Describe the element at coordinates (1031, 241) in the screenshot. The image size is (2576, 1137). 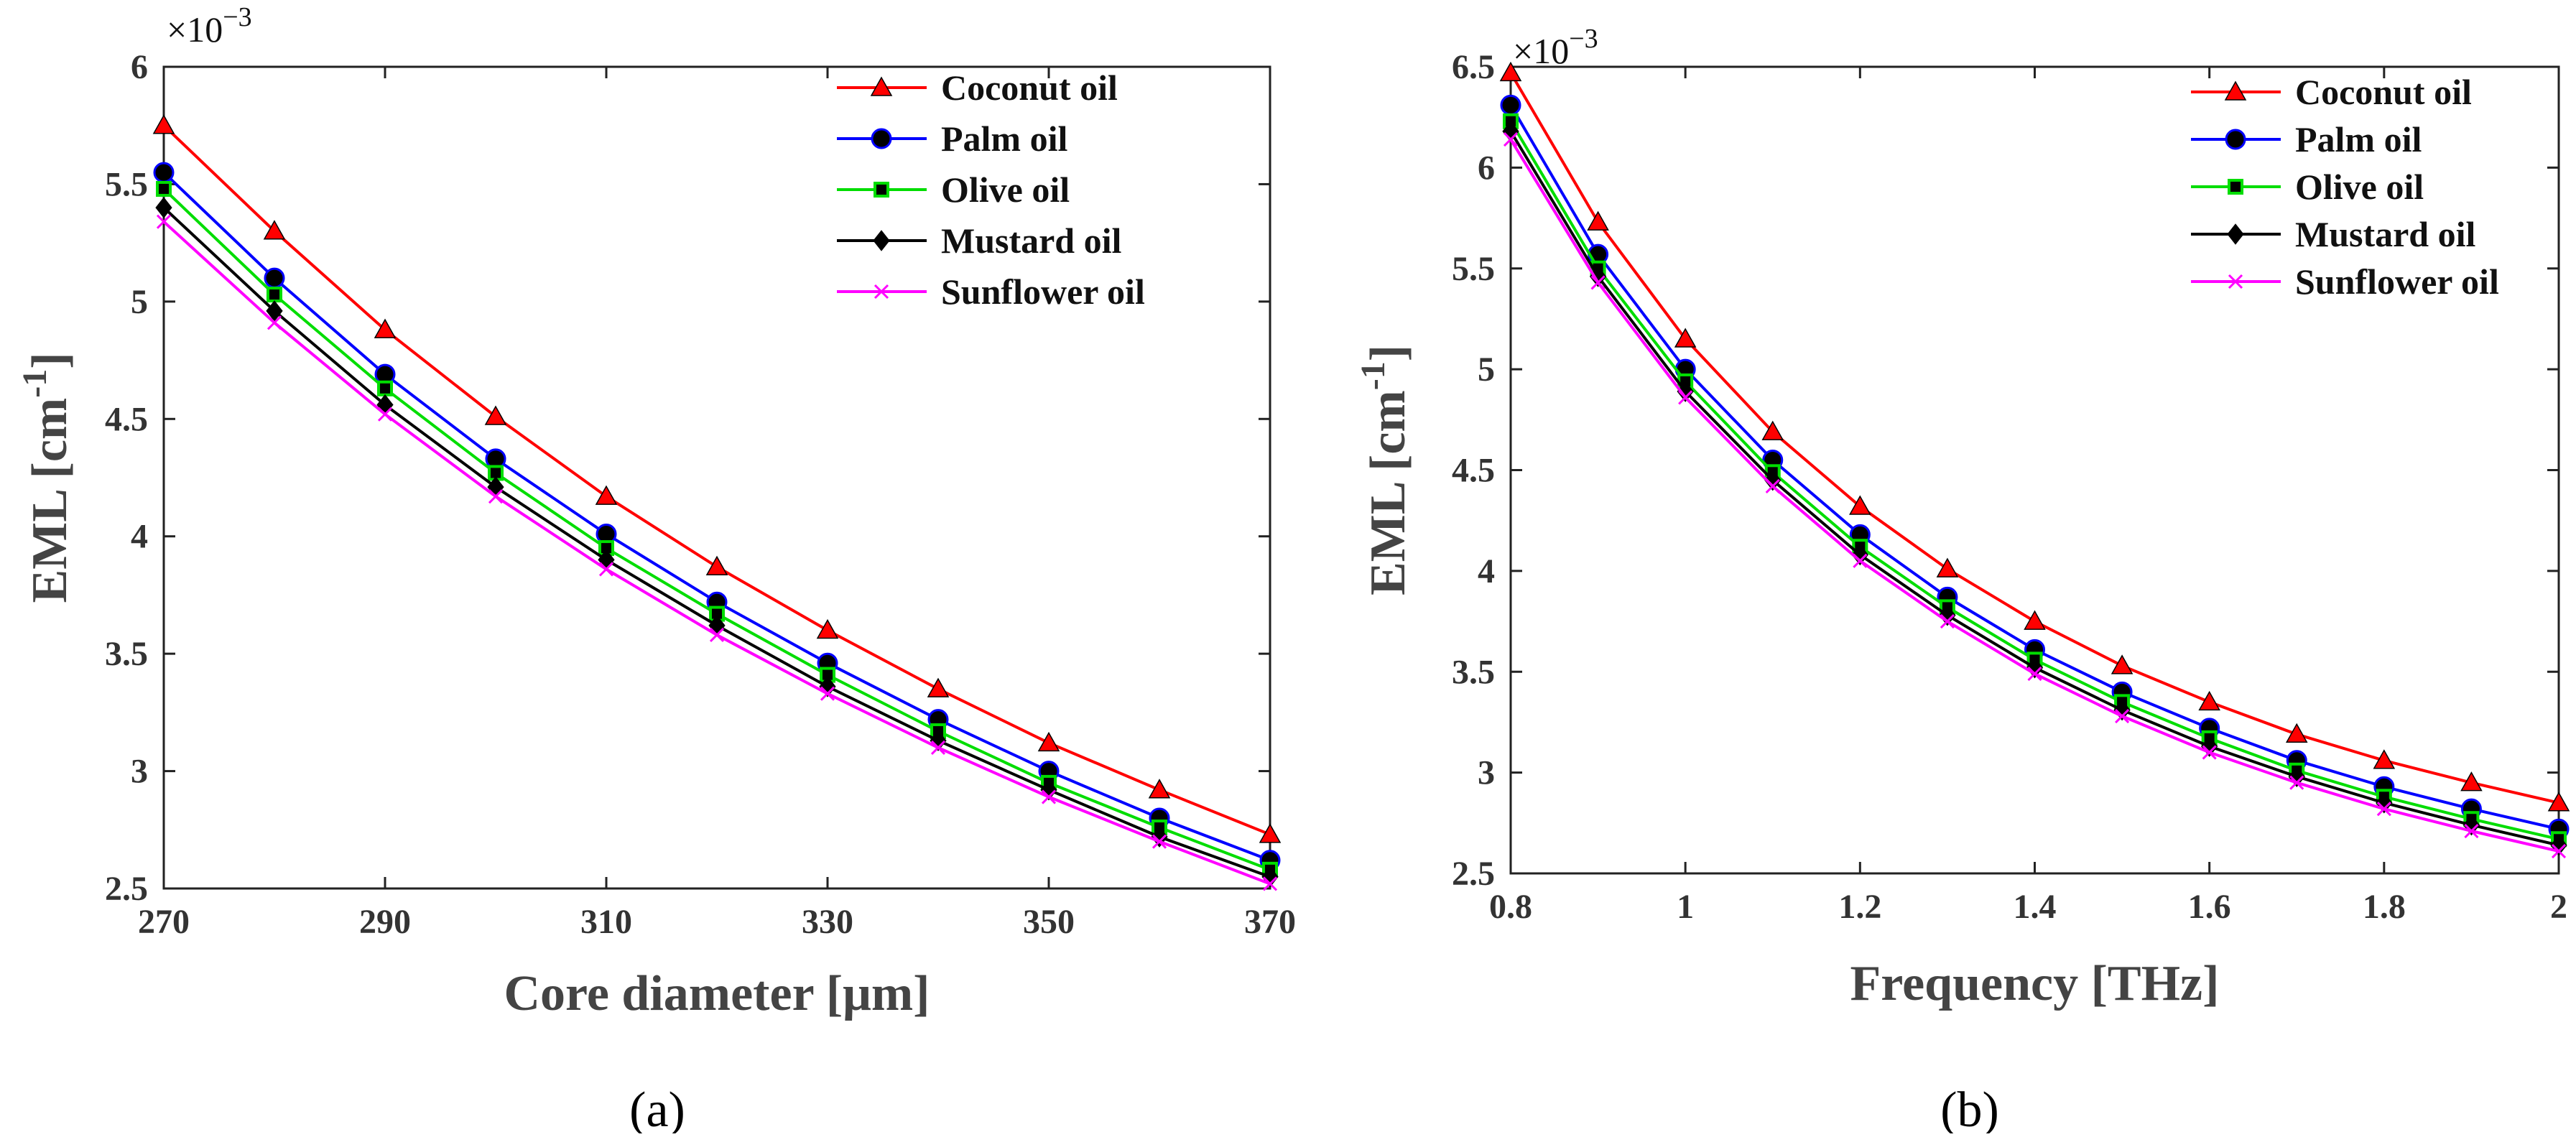
I see `legend-label: Mustard oil` at that location.